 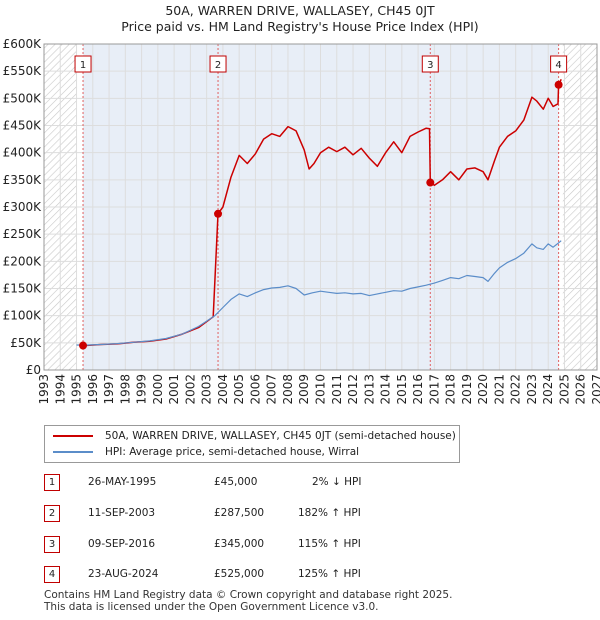 I want to click on x-tick-label: 2022, so click(x=516, y=389).